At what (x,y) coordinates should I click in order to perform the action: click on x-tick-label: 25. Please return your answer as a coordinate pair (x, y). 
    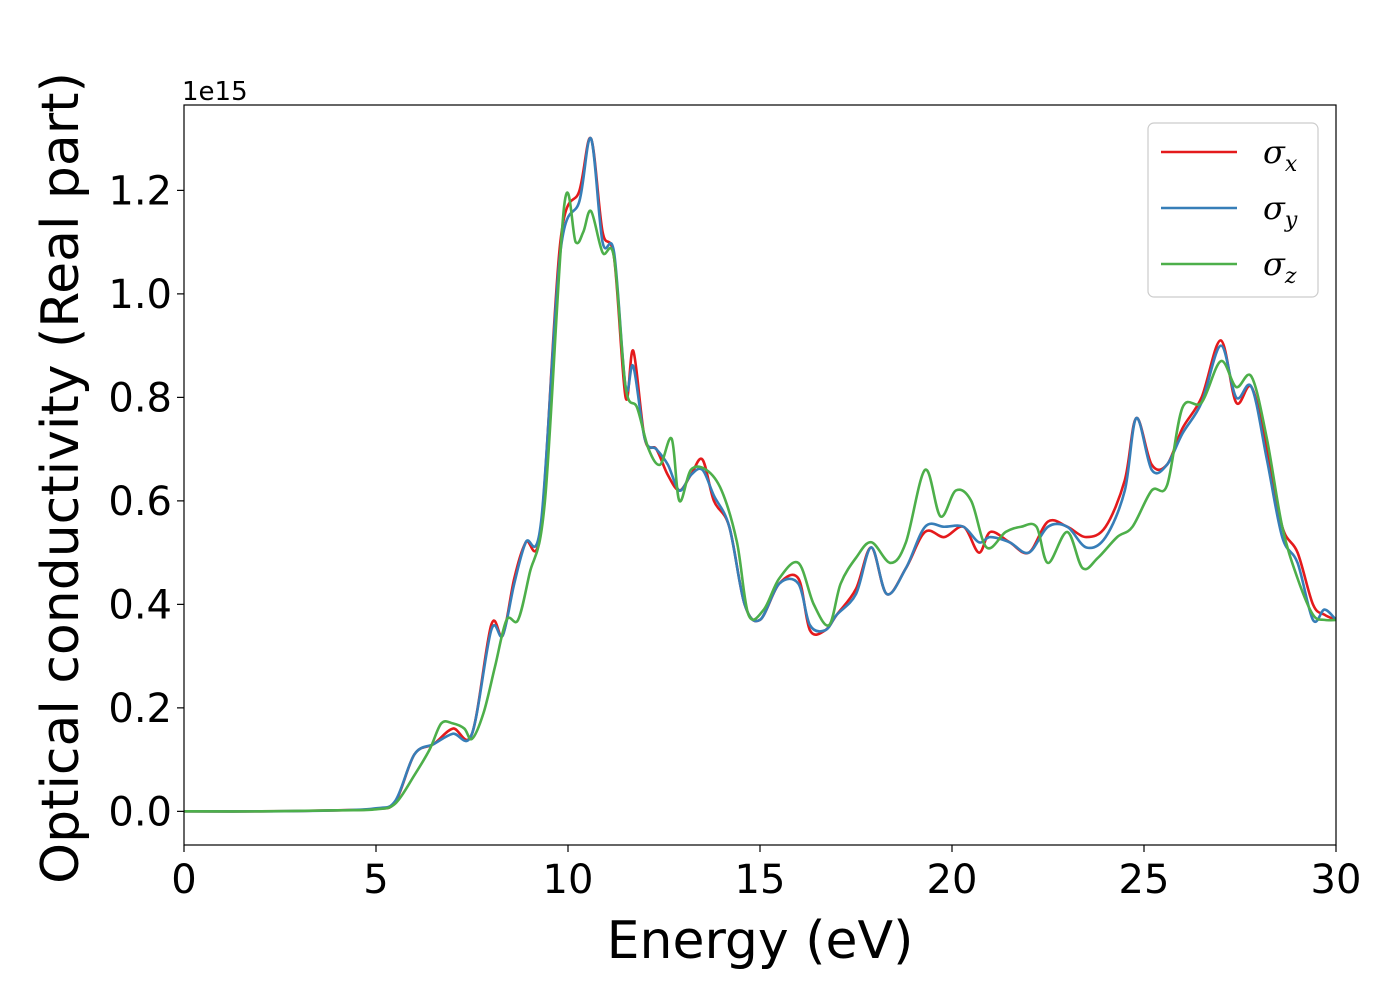
    Looking at the image, I should click on (1144, 880).